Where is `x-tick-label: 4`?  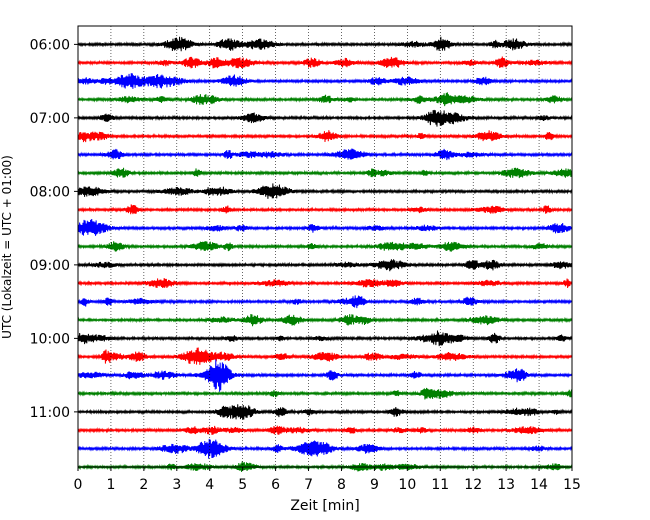 x-tick-label: 4 is located at coordinates (209, 485).